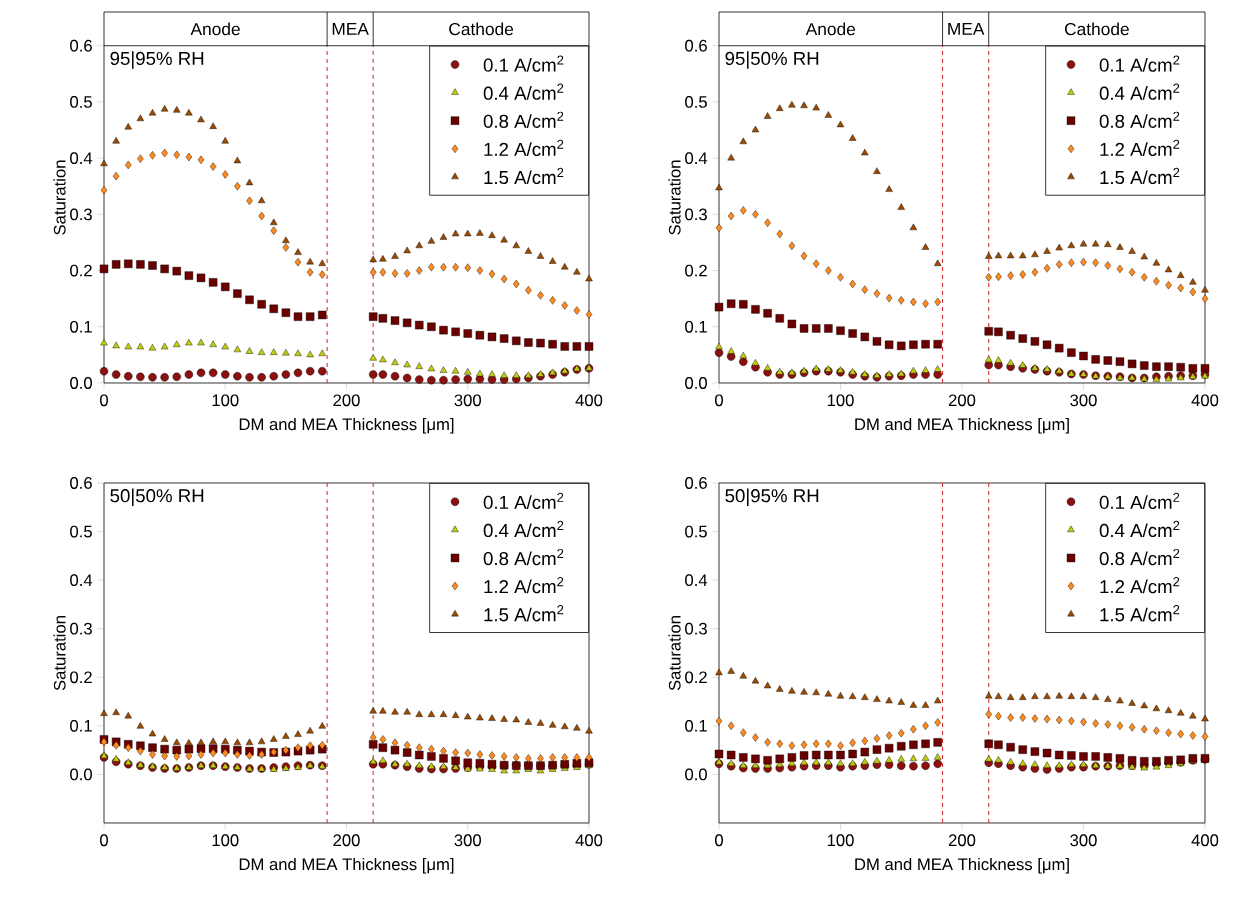 This screenshot has height=918, width=1240. Describe the element at coordinates (772, 497) in the screenshot. I see `chart-title: 50|95% RH` at that location.